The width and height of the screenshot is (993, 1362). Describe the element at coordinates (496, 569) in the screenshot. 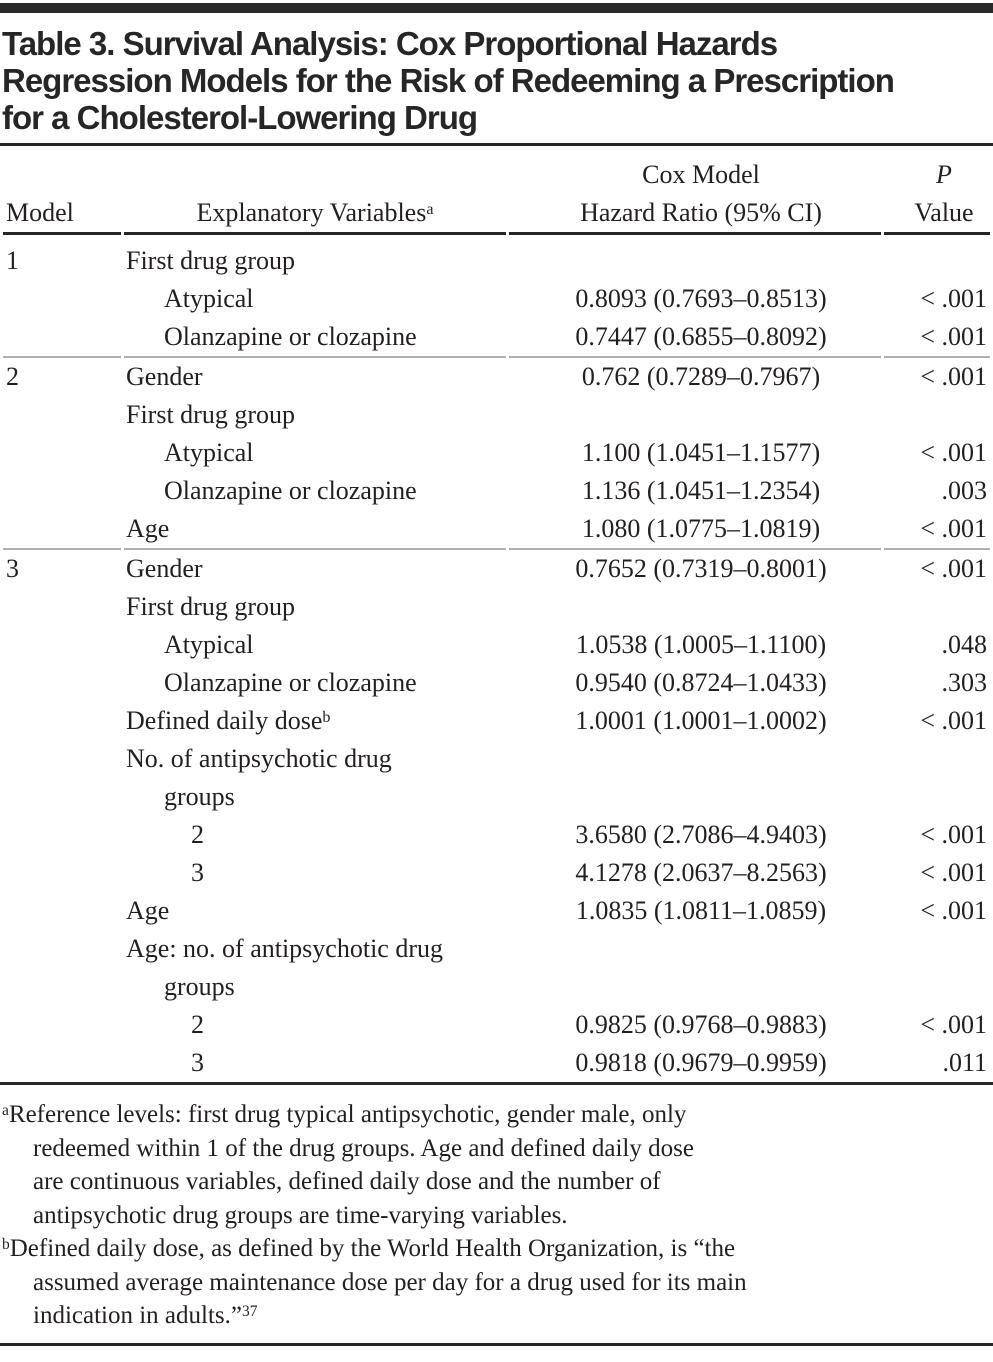

I see `table-row: 3 Gender 0.7652 (0.7319–0.8001) < .001` at that location.